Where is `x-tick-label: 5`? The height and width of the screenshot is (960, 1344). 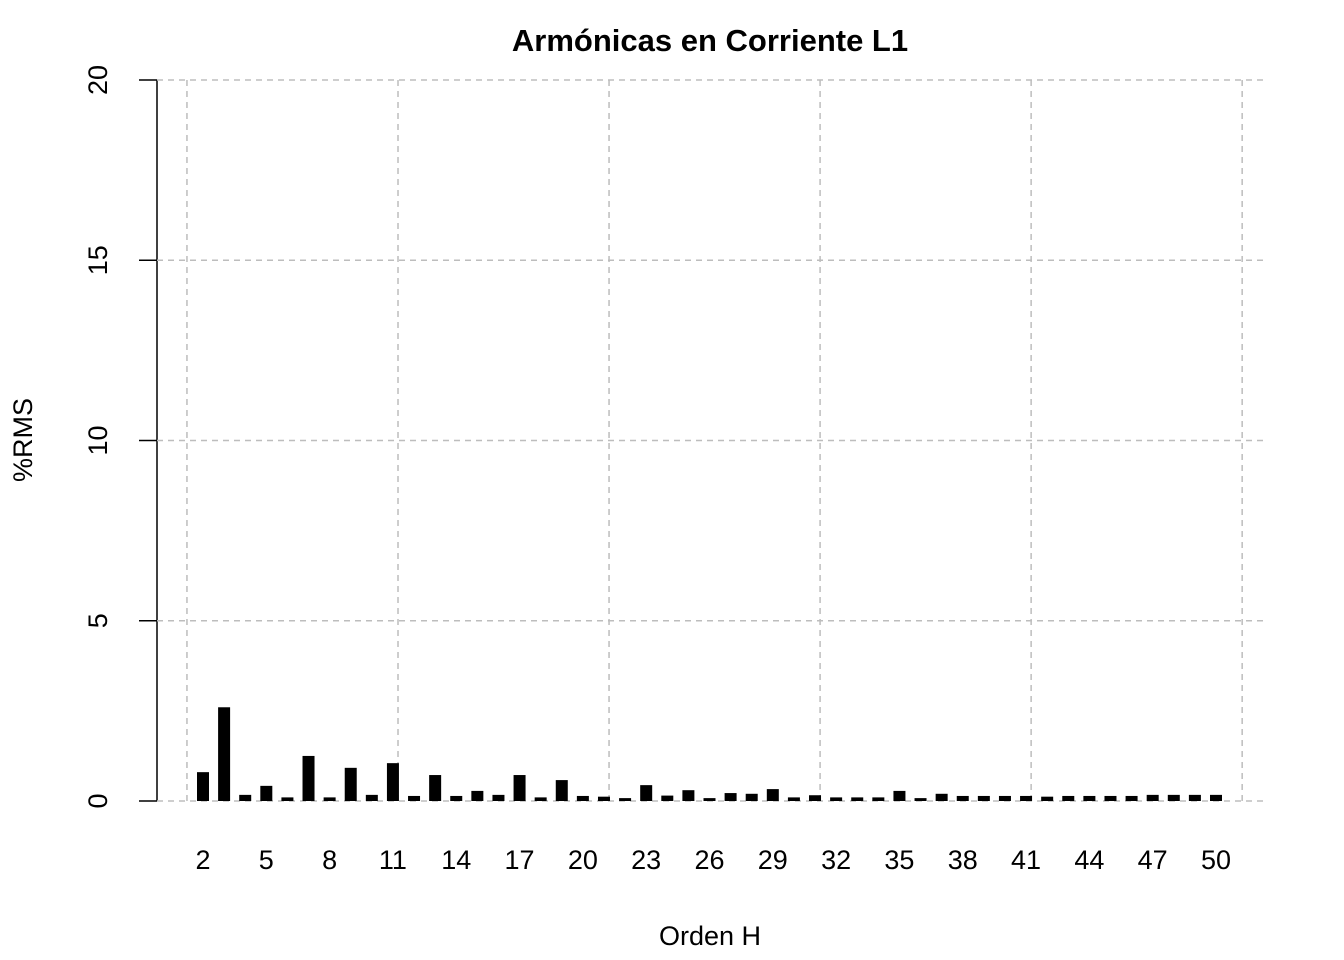
x-tick-label: 5 is located at coordinates (266, 860).